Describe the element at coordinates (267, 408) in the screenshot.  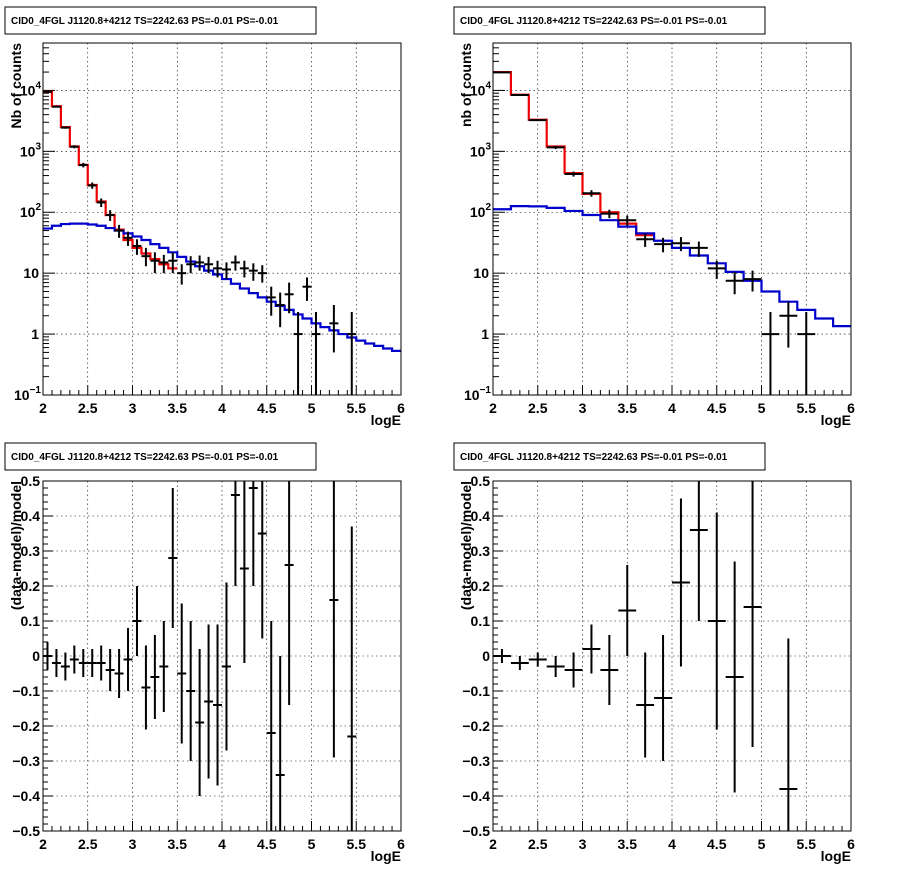
I see `x-tick-label: 4.5` at that location.